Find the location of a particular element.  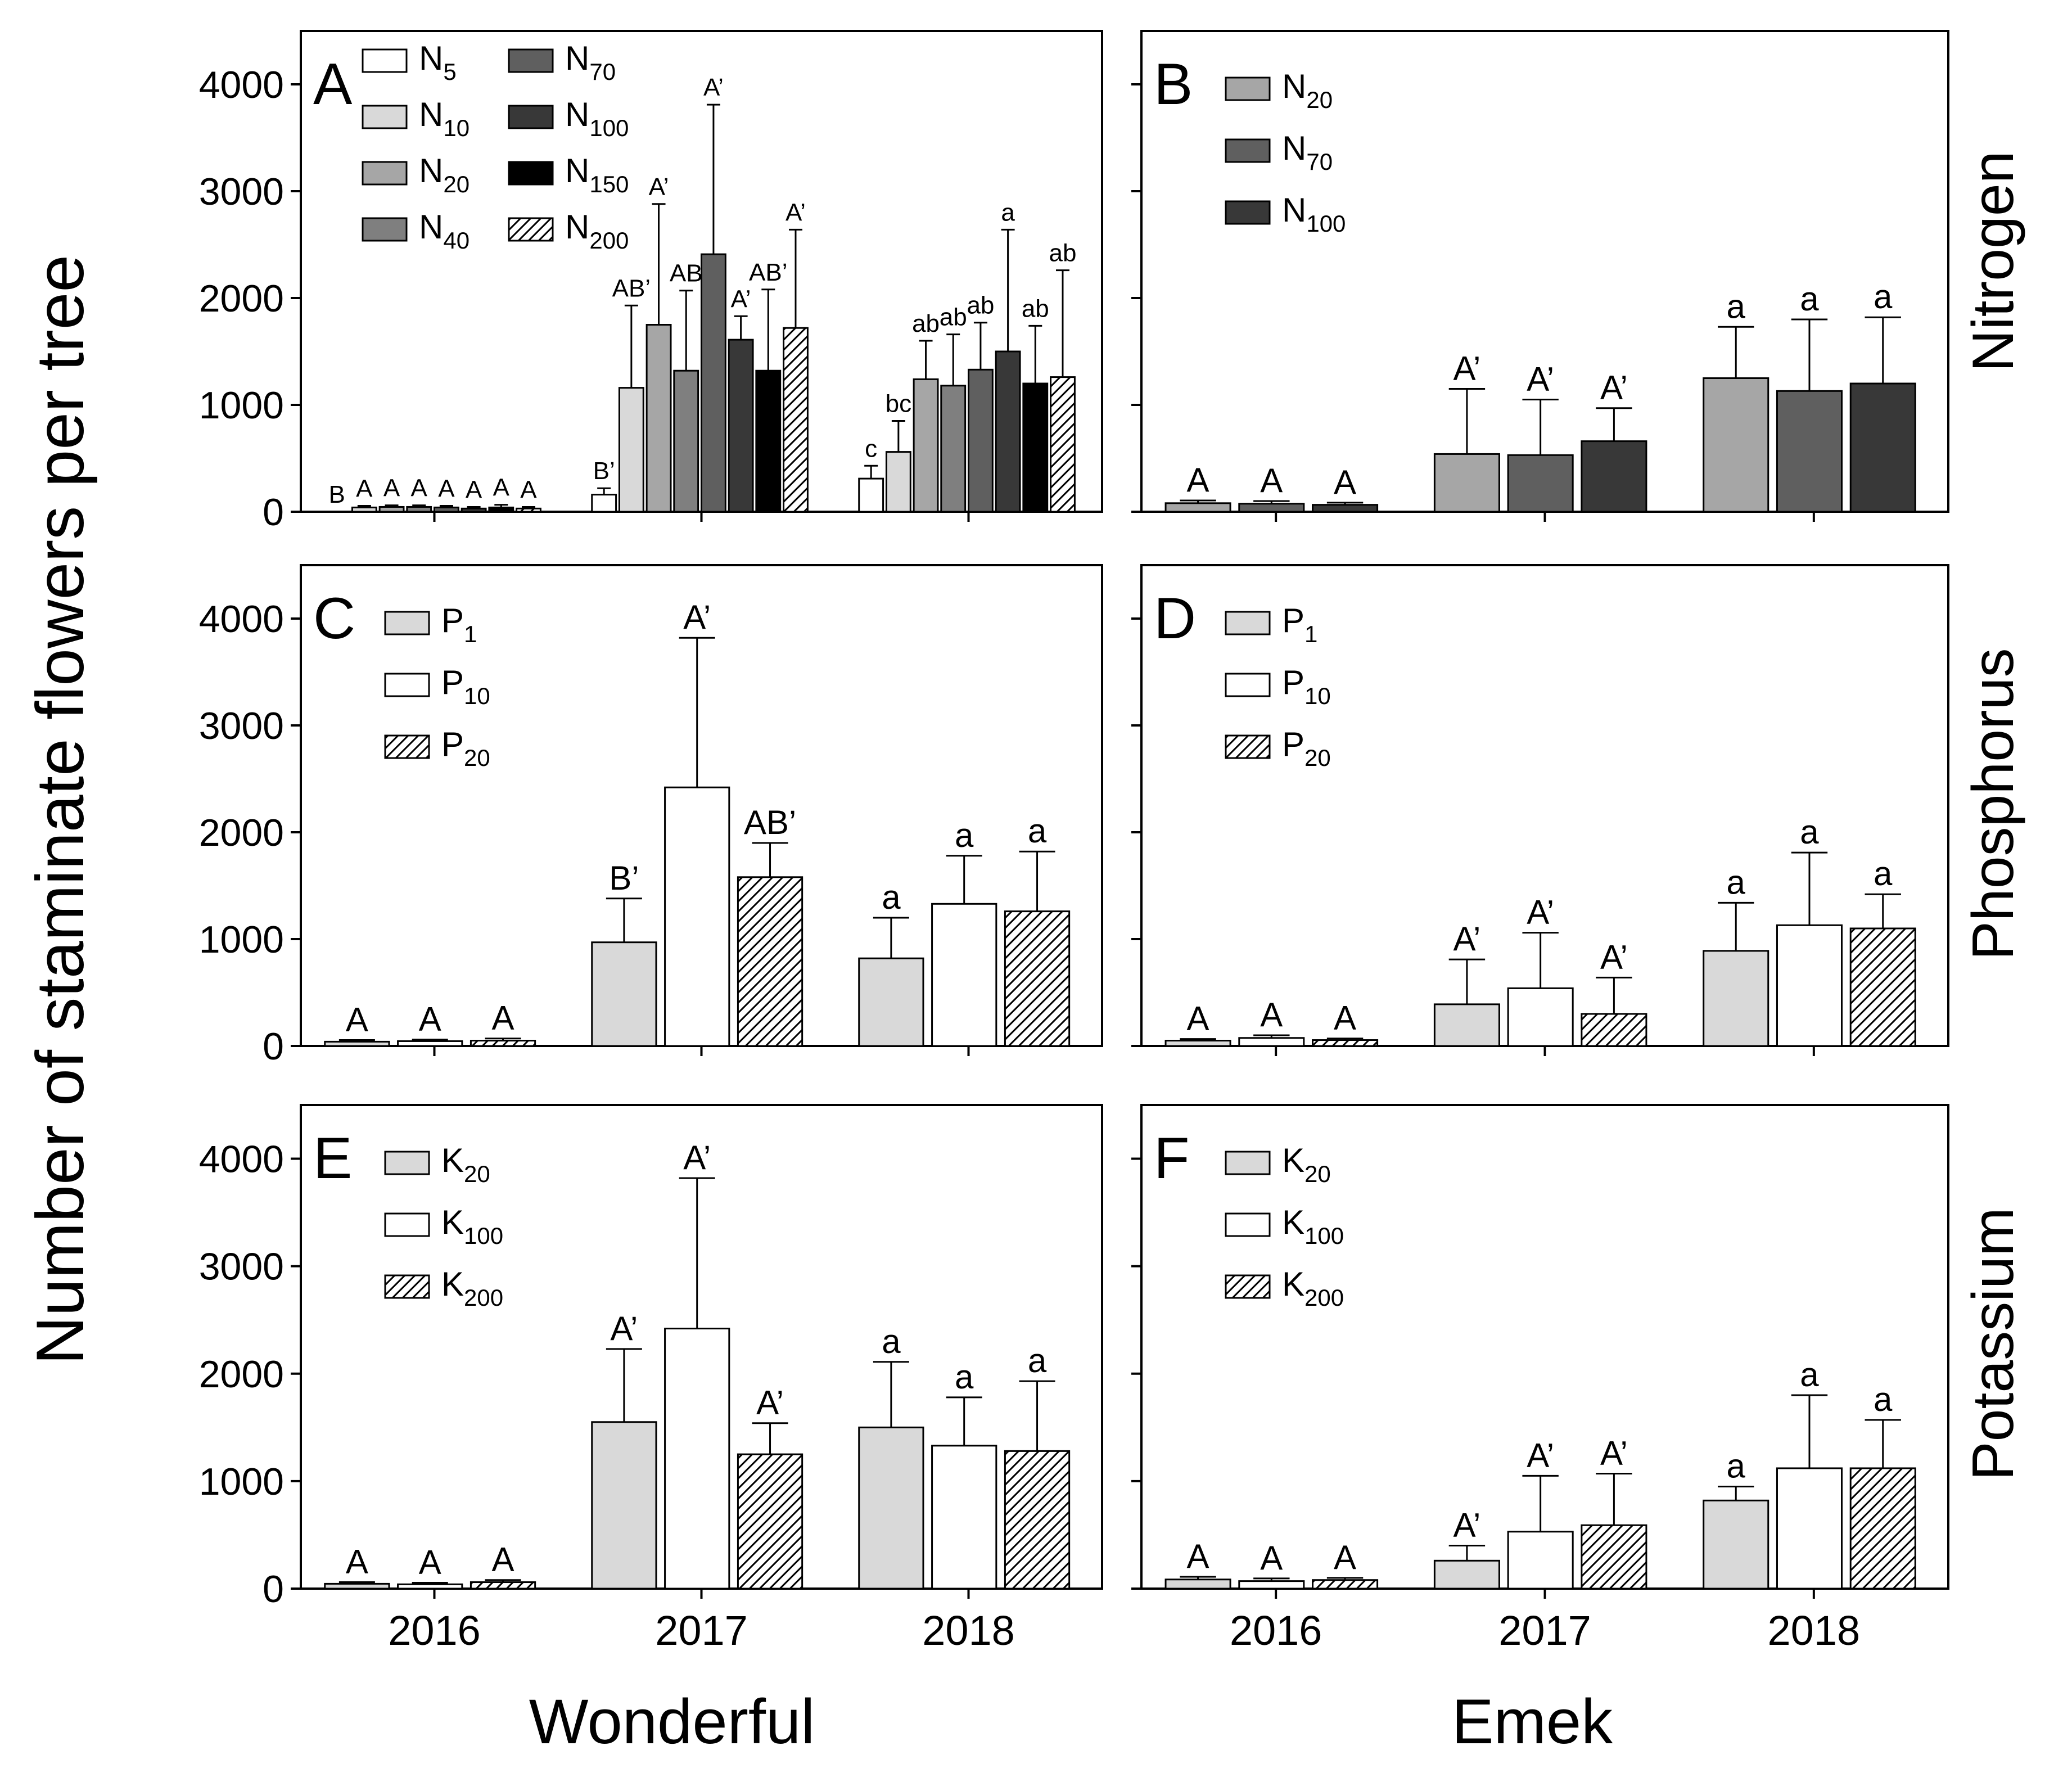

panel-letter: E is located at coordinates (332, 1158).